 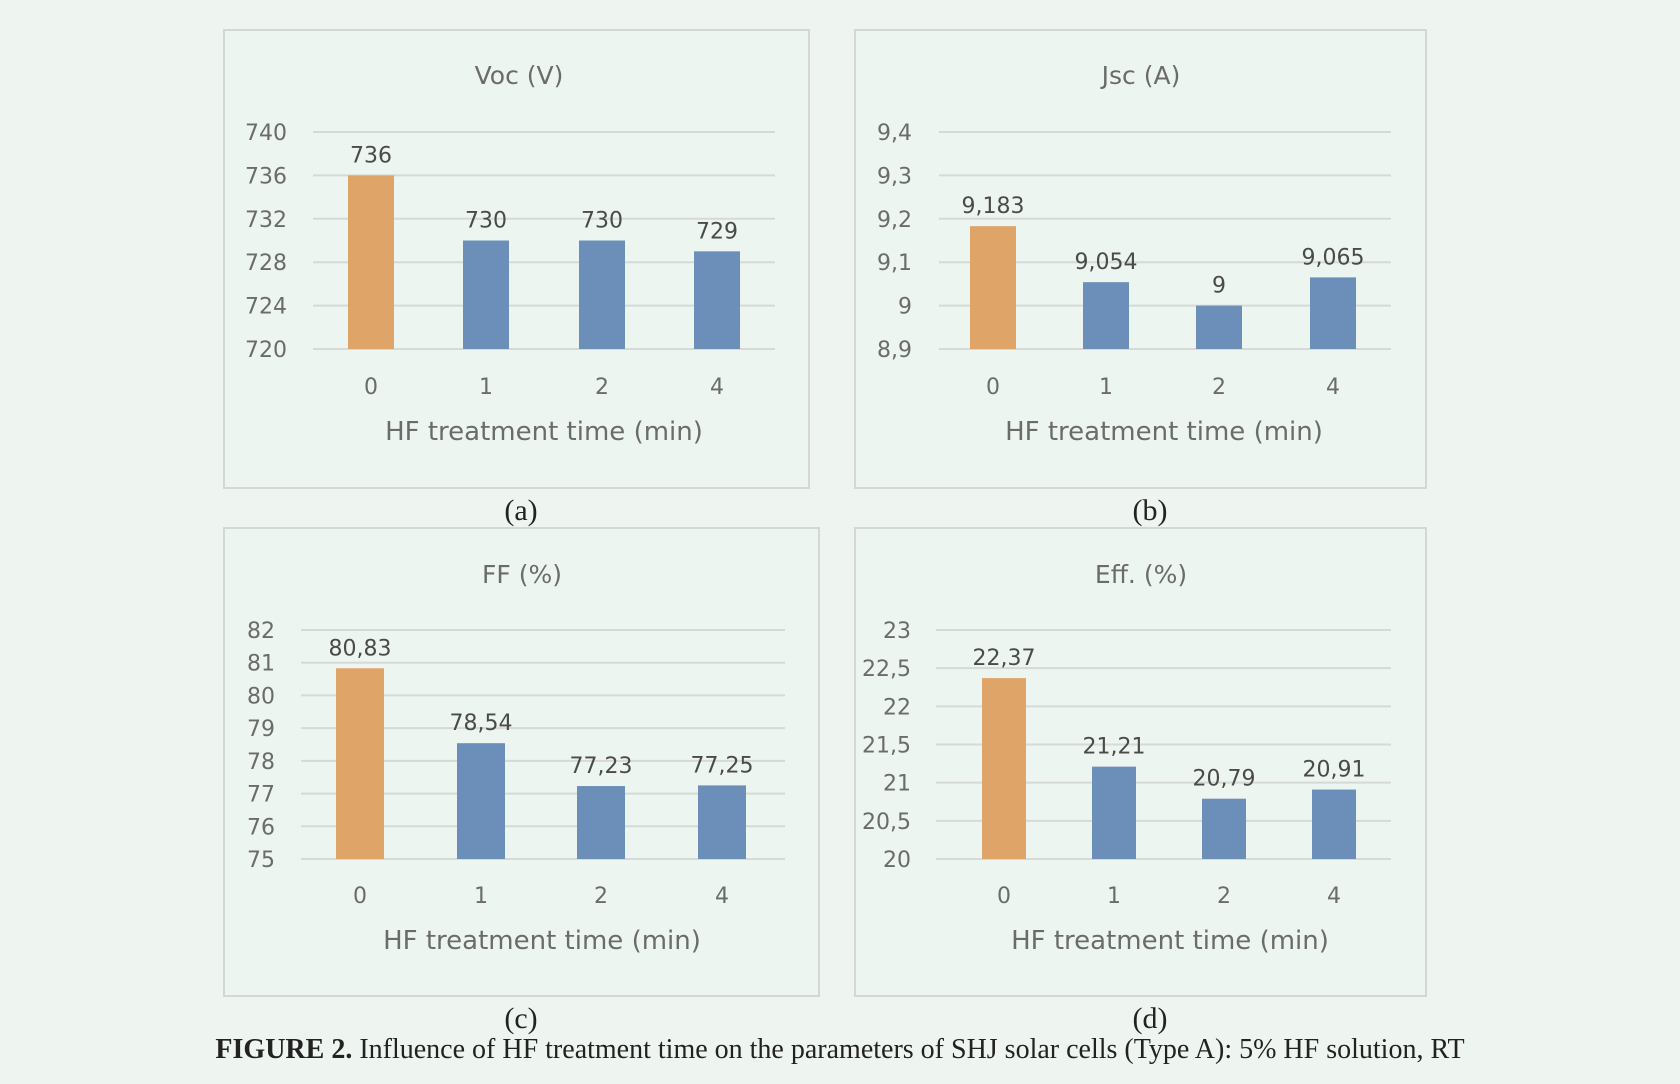 I want to click on x-tick-label-jsc: 2, so click(x=1219, y=387).